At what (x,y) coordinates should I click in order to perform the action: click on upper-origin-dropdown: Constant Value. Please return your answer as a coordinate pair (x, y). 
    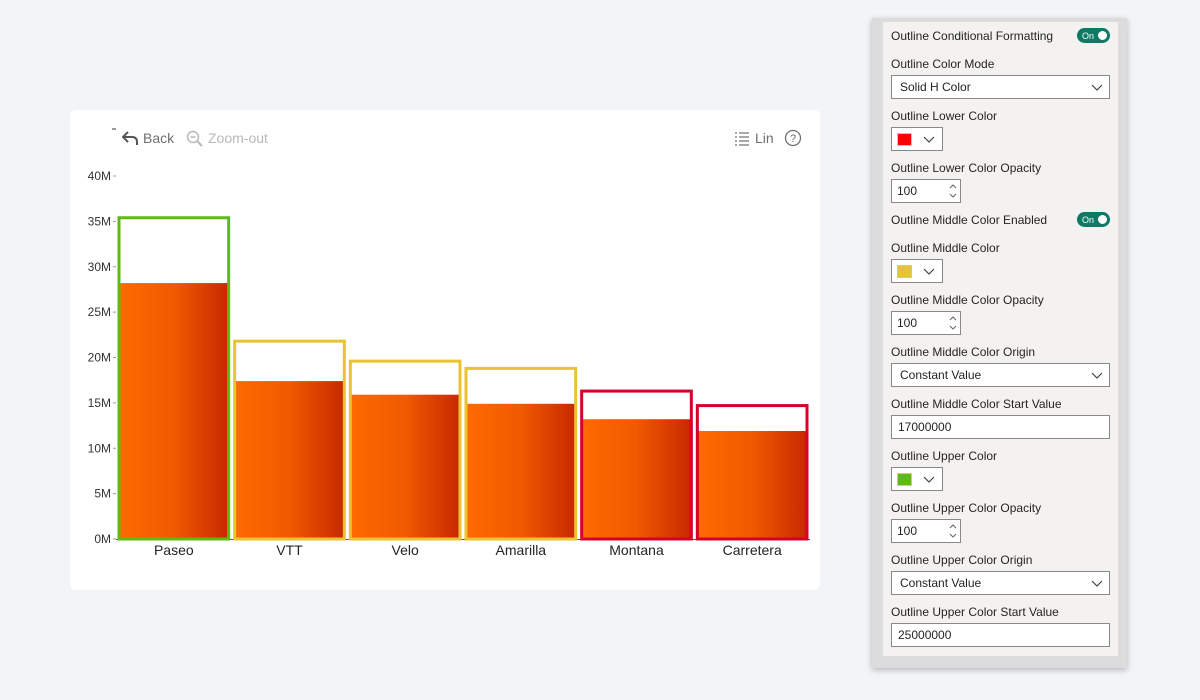
    Looking at the image, I should click on (1000, 583).